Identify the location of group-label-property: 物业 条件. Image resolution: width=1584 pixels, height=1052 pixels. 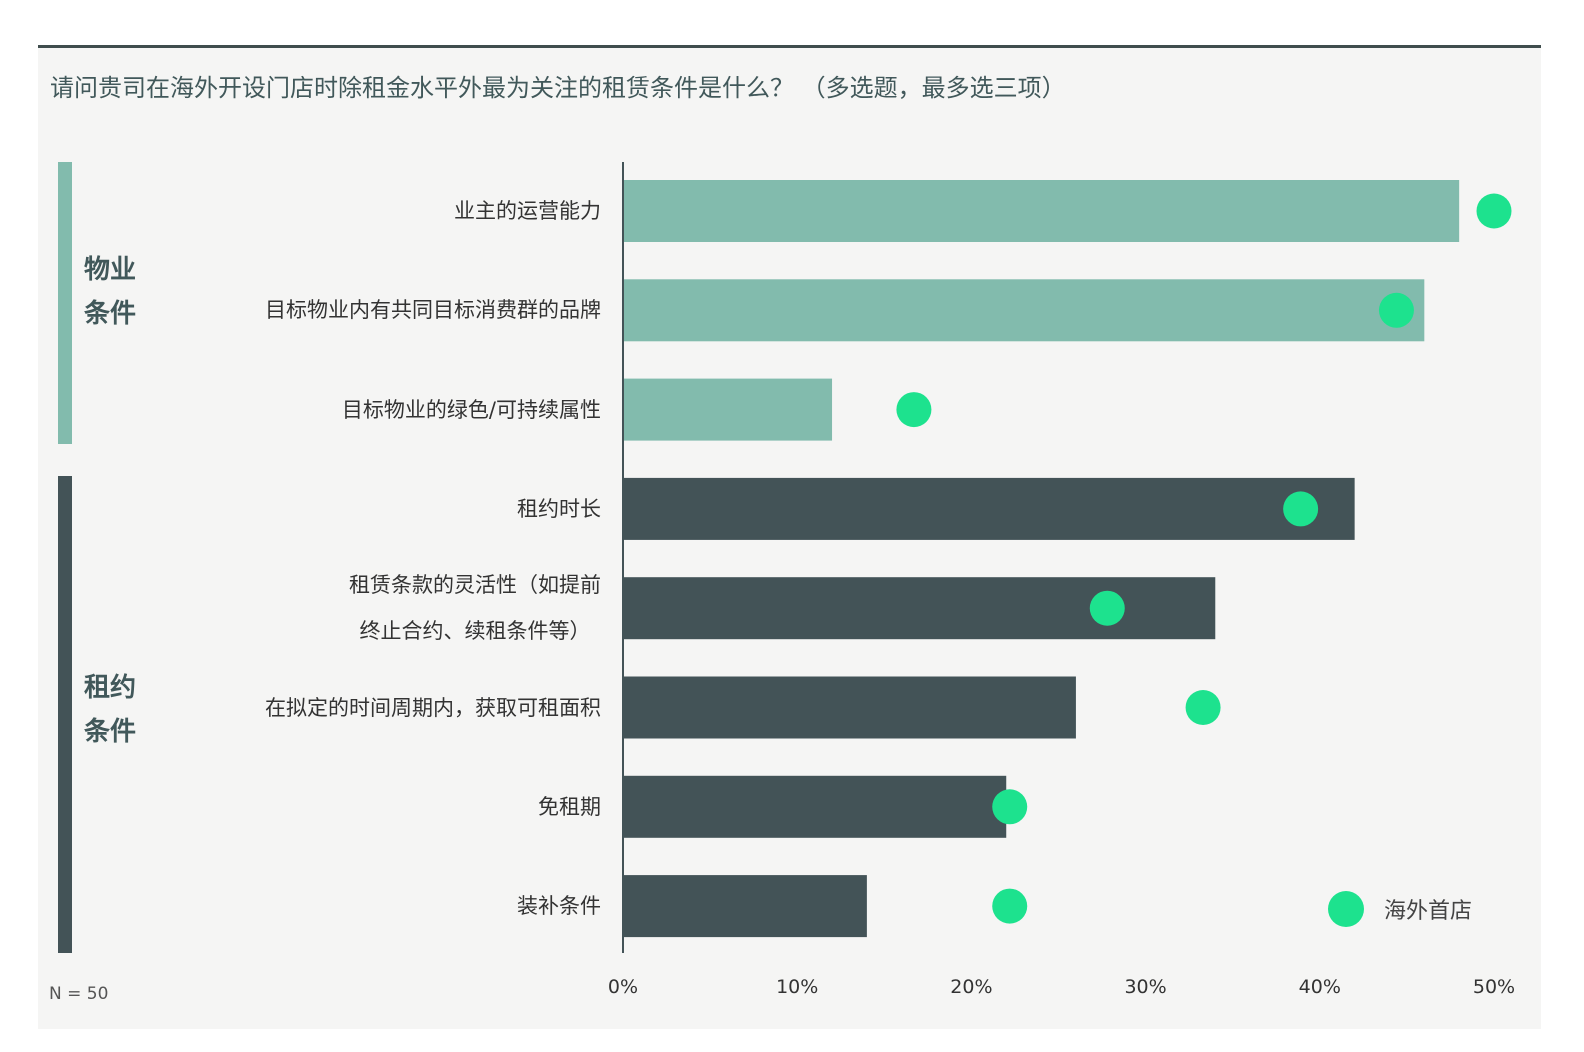
(110, 292).